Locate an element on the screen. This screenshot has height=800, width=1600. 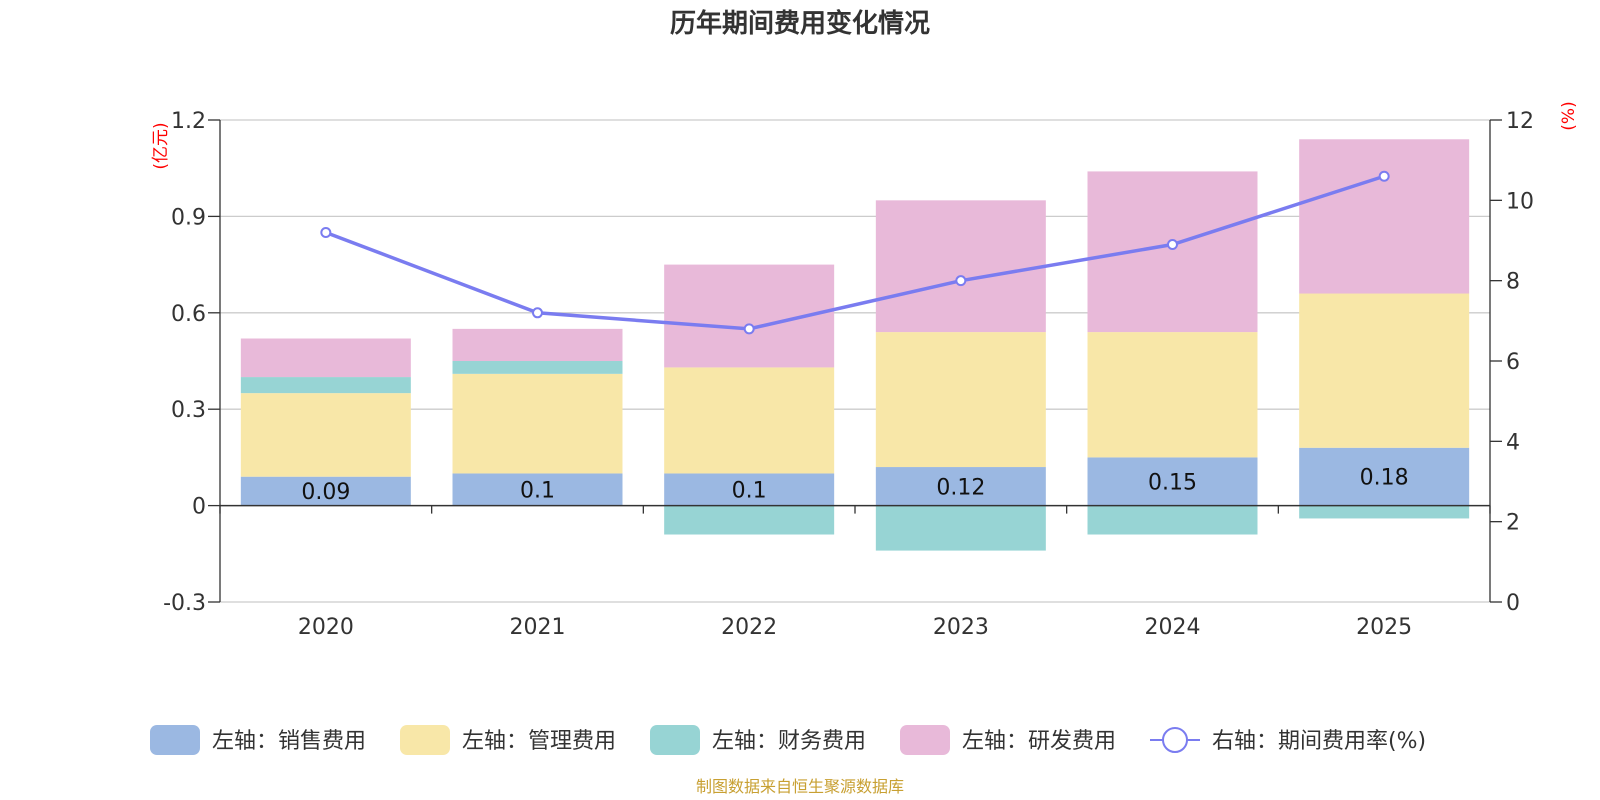
right-axis-tick-label: 8 is located at coordinates (1513, 282).